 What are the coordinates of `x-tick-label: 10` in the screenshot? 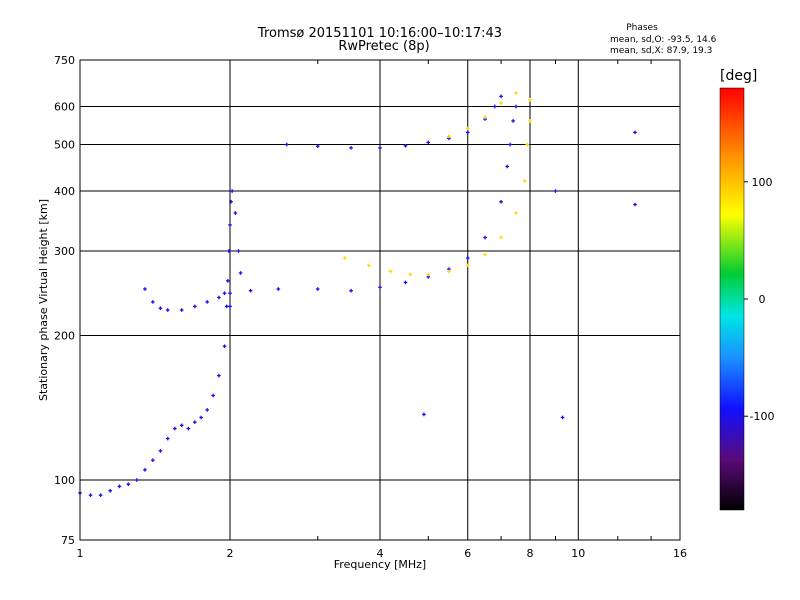 It's located at (578, 553).